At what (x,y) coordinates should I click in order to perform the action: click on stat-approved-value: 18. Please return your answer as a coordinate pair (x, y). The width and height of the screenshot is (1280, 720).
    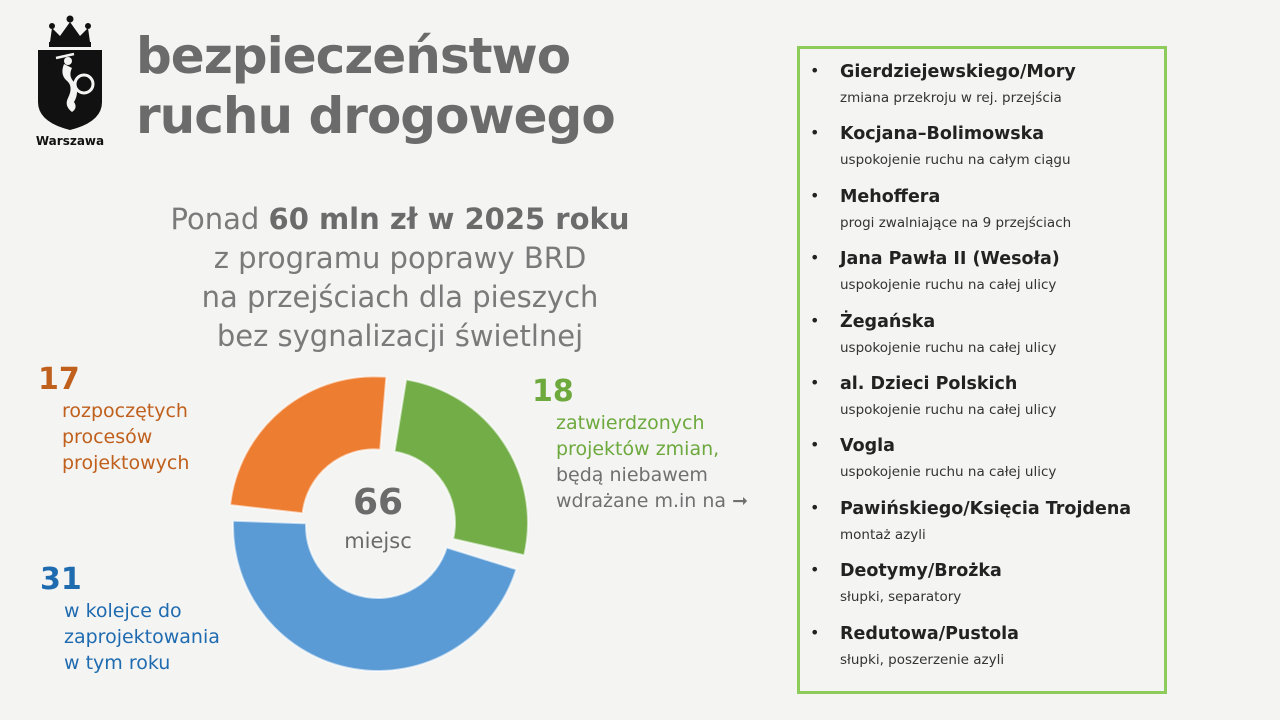
    Looking at the image, I should click on (553, 391).